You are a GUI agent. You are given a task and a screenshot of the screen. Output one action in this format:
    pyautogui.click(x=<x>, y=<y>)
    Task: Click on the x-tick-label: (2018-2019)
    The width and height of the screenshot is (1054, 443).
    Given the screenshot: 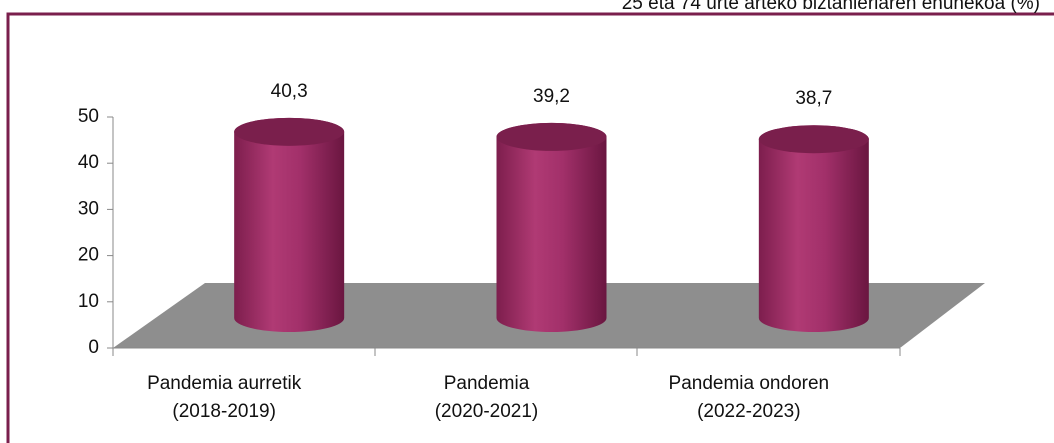 What is the action you would take?
    pyautogui.click(x=224, y=411)
    